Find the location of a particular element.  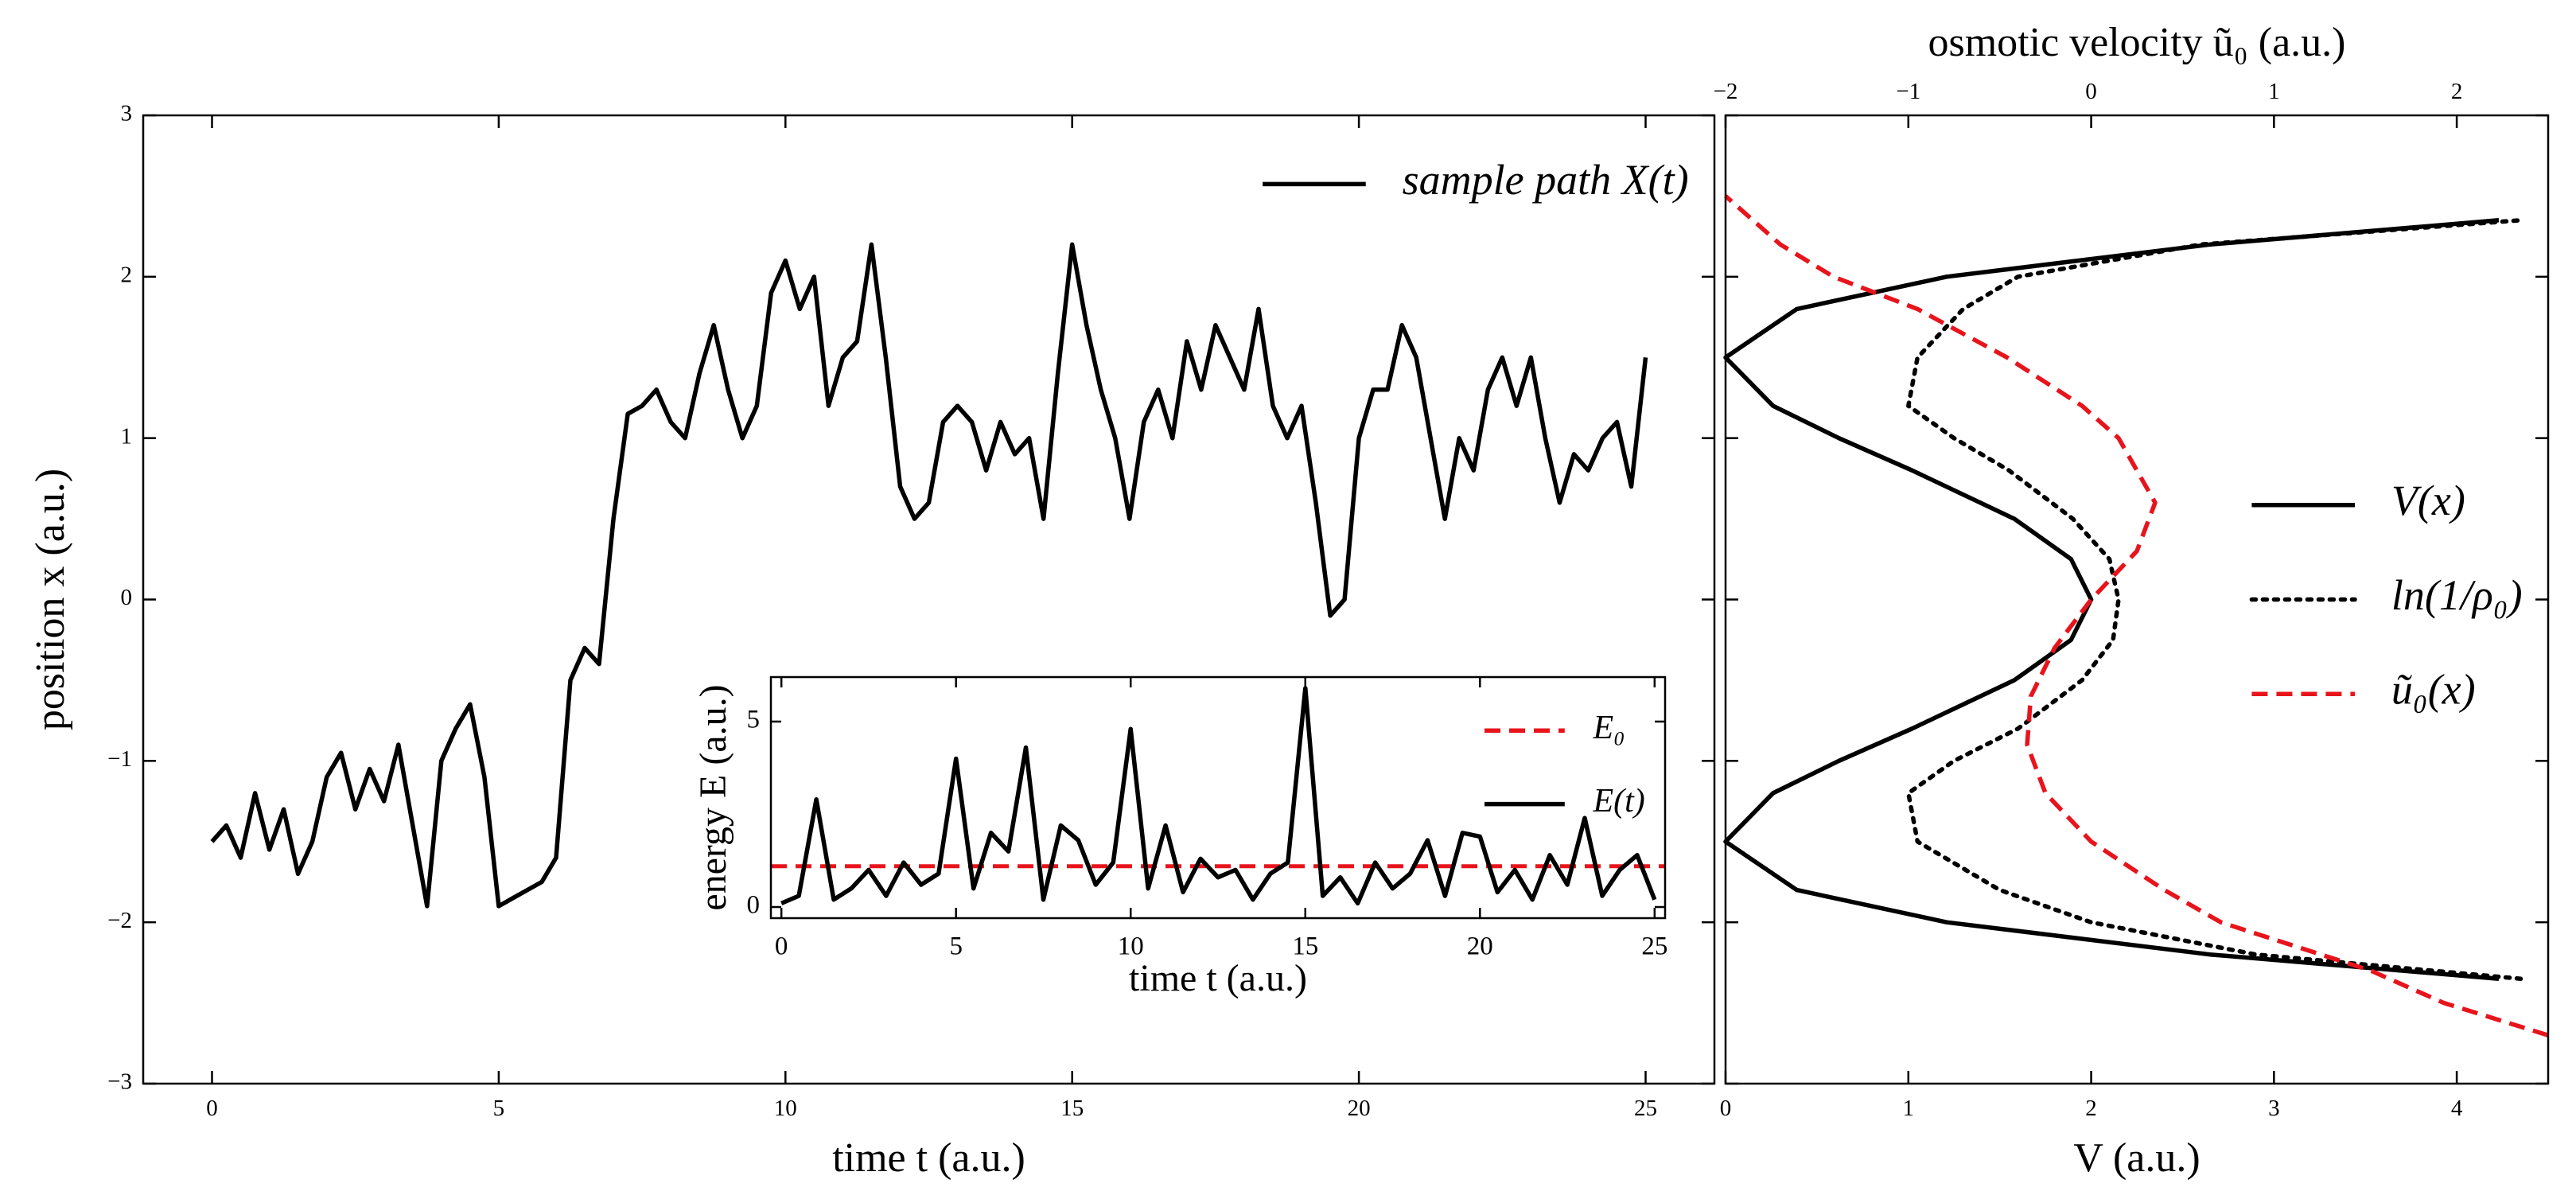

legend-label: E(t) is located at coordinates (1619, 801).